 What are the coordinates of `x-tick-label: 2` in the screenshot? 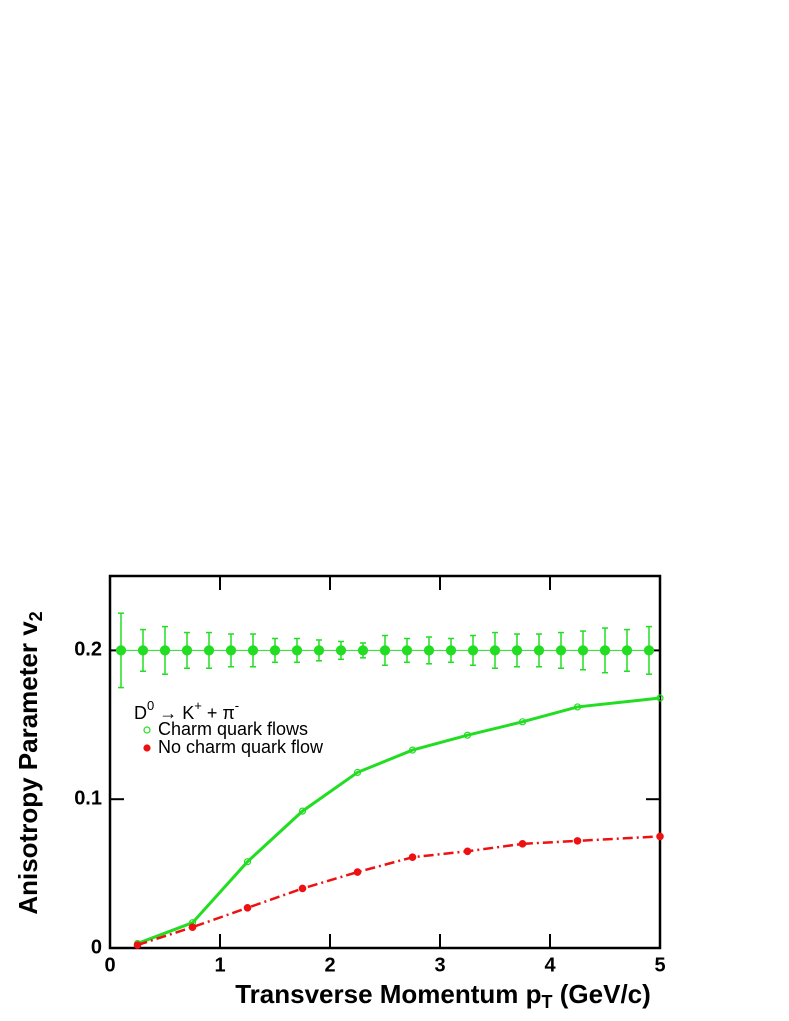 It's located at (329, 965).